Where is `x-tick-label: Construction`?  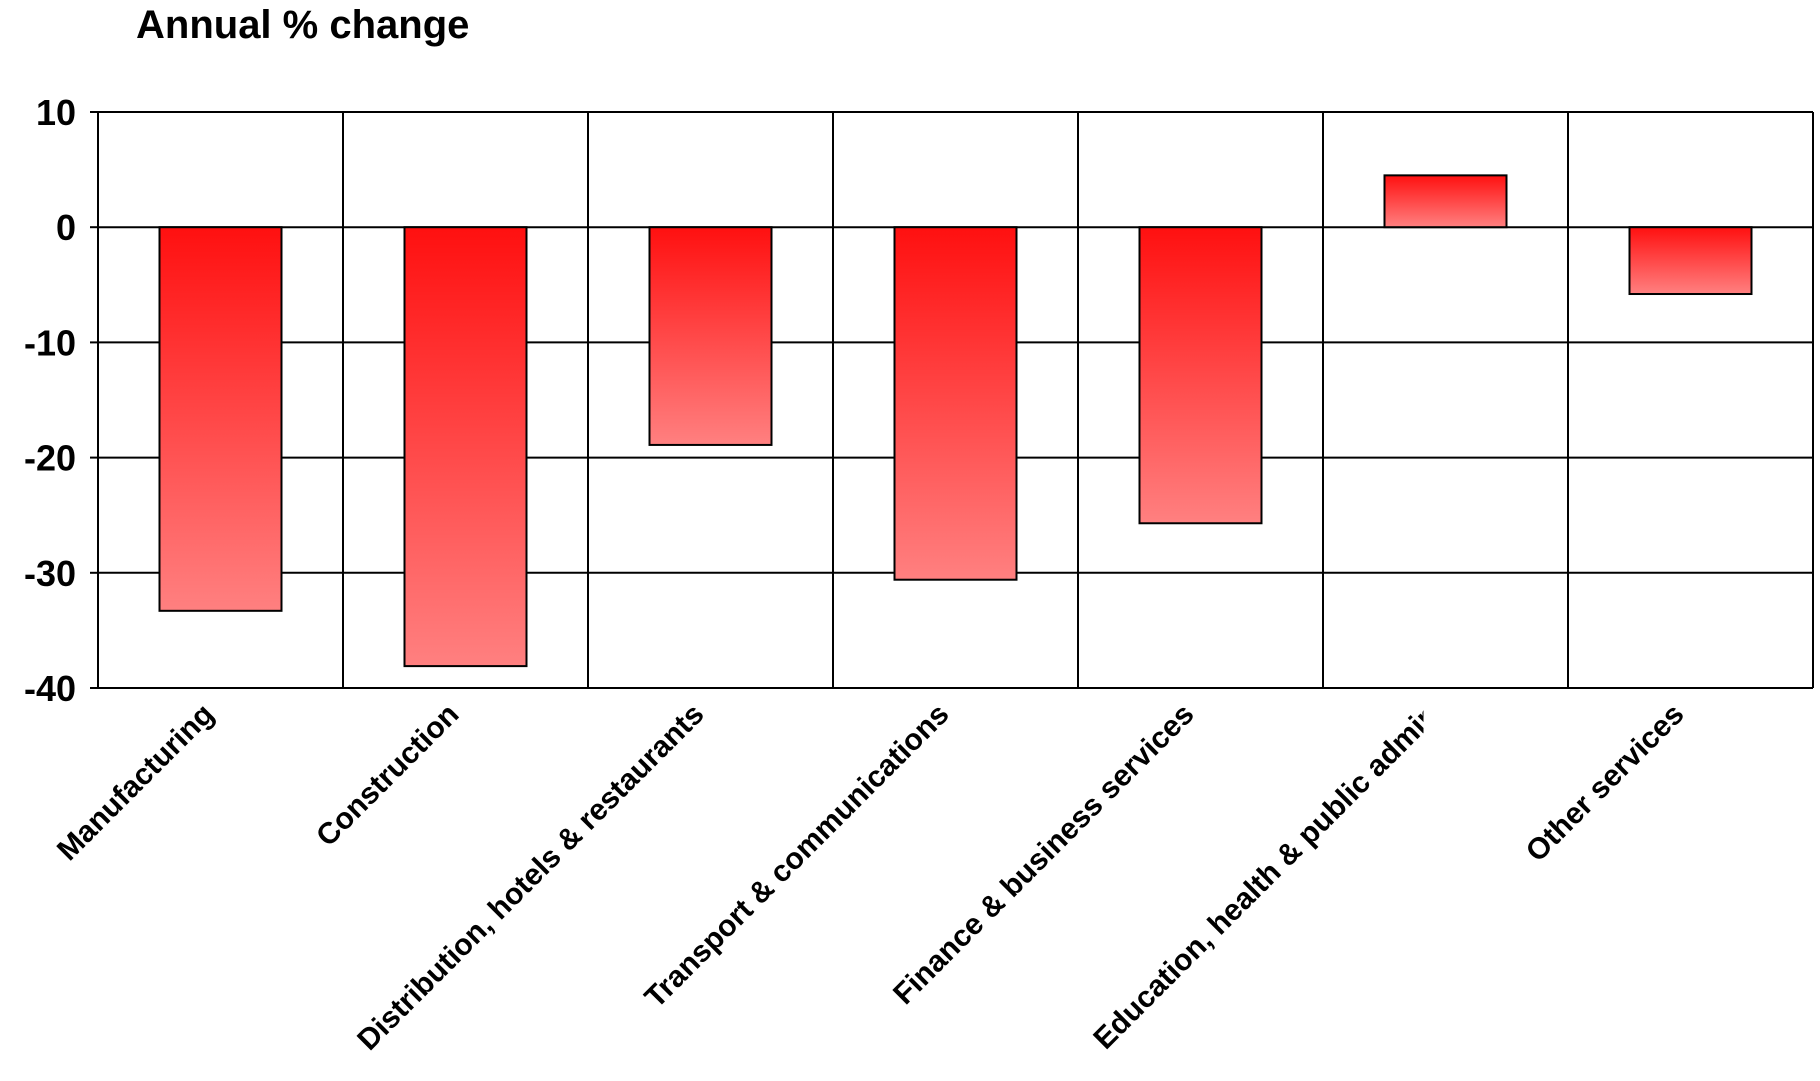
x-tick-label: Construction is located at coordinates (387, 775).